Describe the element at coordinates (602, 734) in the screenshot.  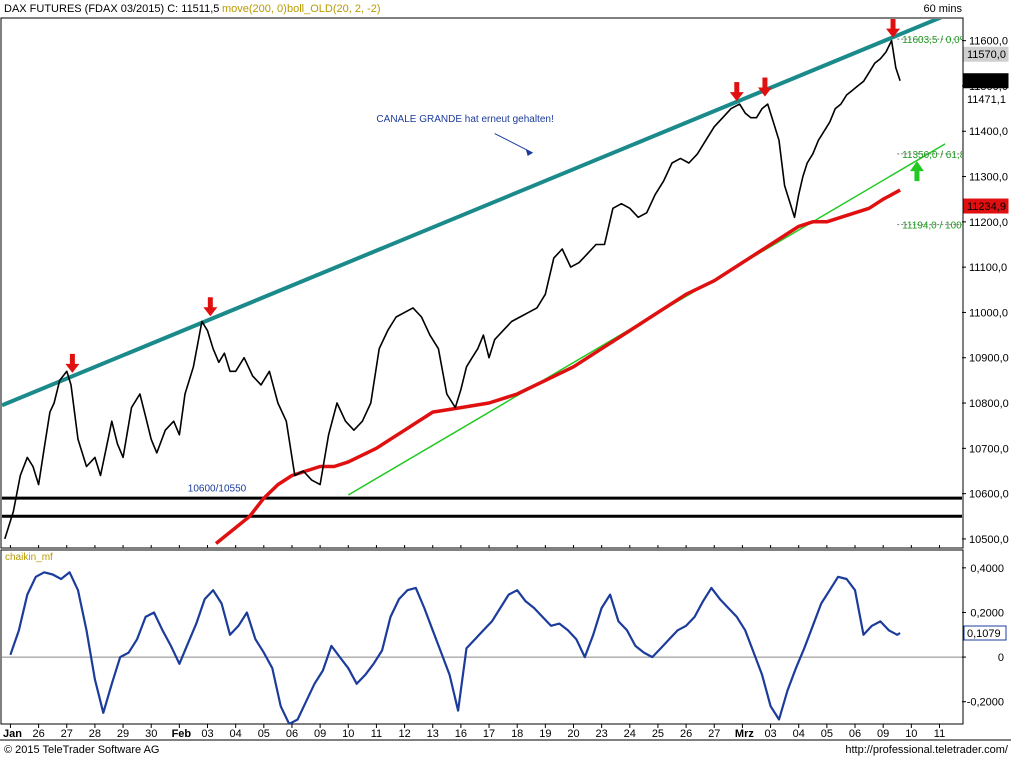
I see `x-tick-label: 23` at that location.